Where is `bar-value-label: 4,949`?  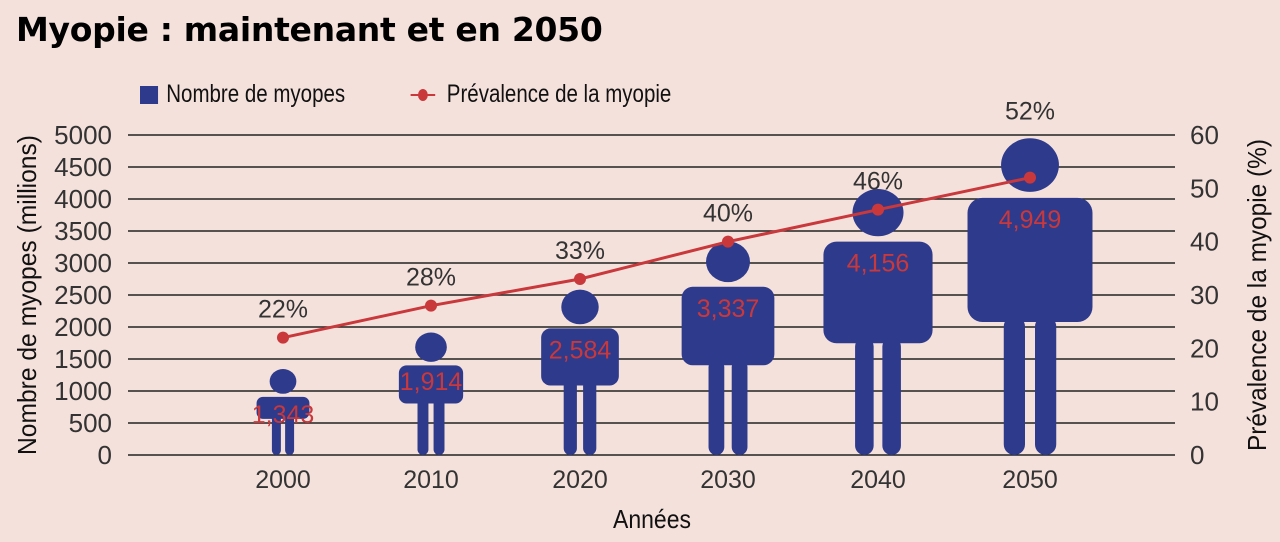 bar-value-label: 4,949 is located at coordinates (1030, 220).